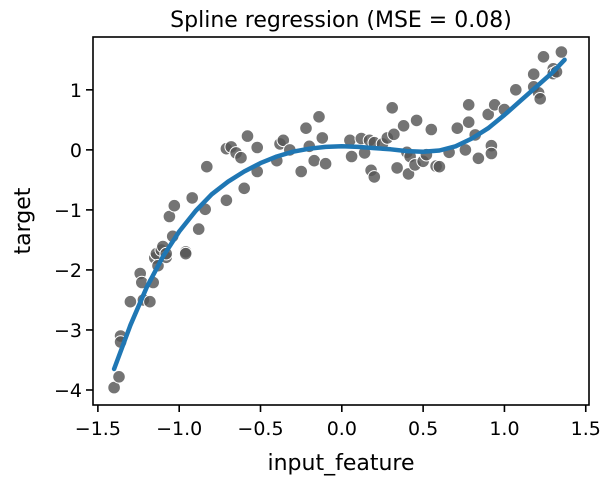 This screenshot has height=487, width=615. What do you see at coordinates (341, 20) in the screenshot?
I see `chart-title: Spline regression (MSE = 0.08)` at bounding box center [341, 20].